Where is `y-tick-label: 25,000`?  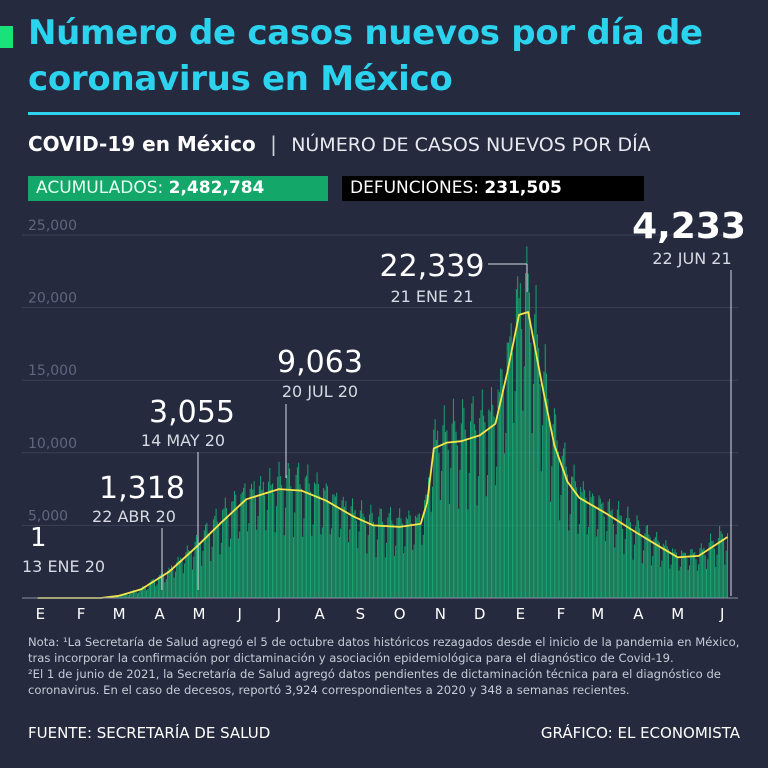 y-tick-label: 25,000 is located at coordinates (52, 226).